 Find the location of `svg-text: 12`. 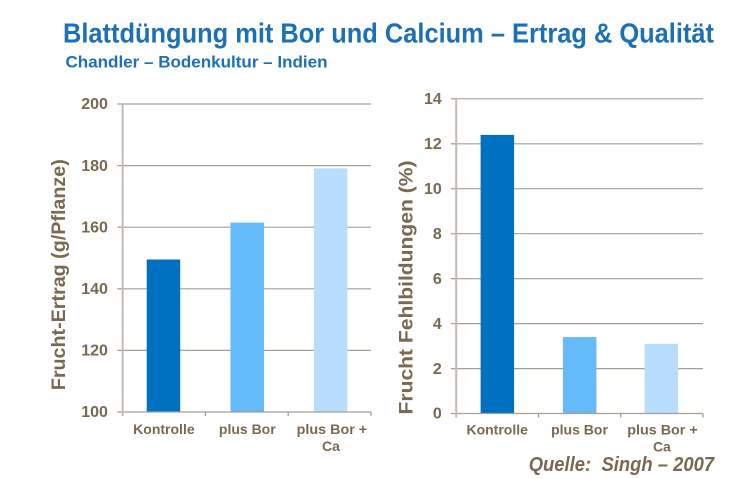

svg-text: 12 is located at coordinates (433, 144).